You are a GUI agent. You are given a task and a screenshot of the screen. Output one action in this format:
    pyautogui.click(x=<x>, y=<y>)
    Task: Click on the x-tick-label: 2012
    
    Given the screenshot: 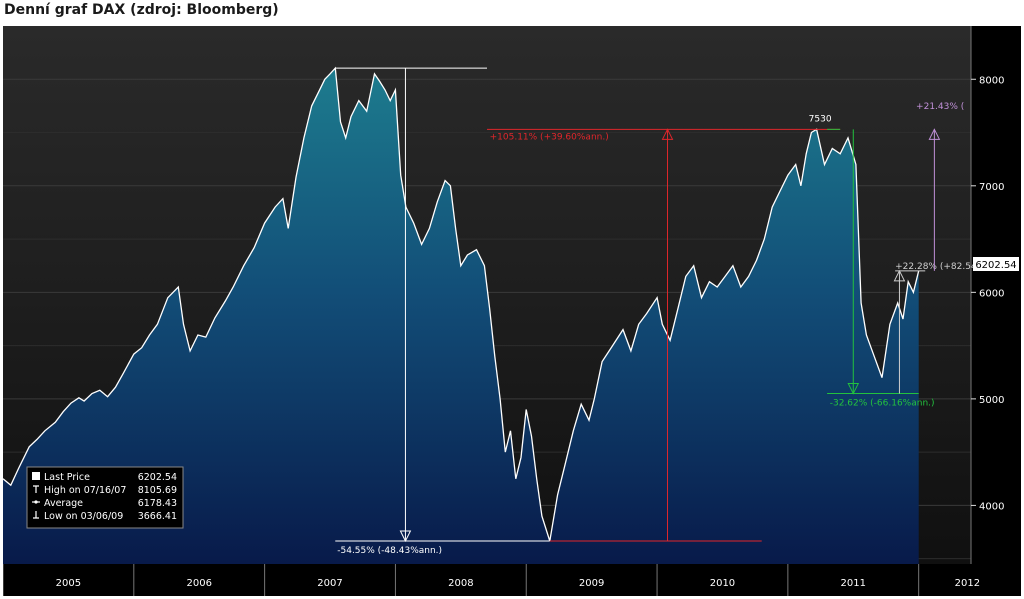 What is the action you would take?
    pyautogui.click(x=967, y=583)
    